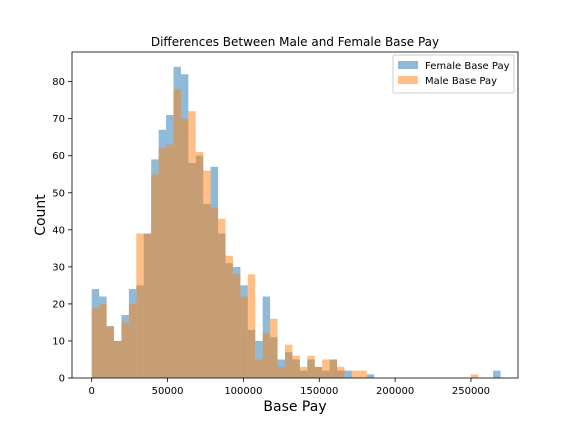 This screenshot has width=576, height=432. I want to click on x-axis-ticks: 0 50000 100000 150000 200000 250000, so click(289, 387).